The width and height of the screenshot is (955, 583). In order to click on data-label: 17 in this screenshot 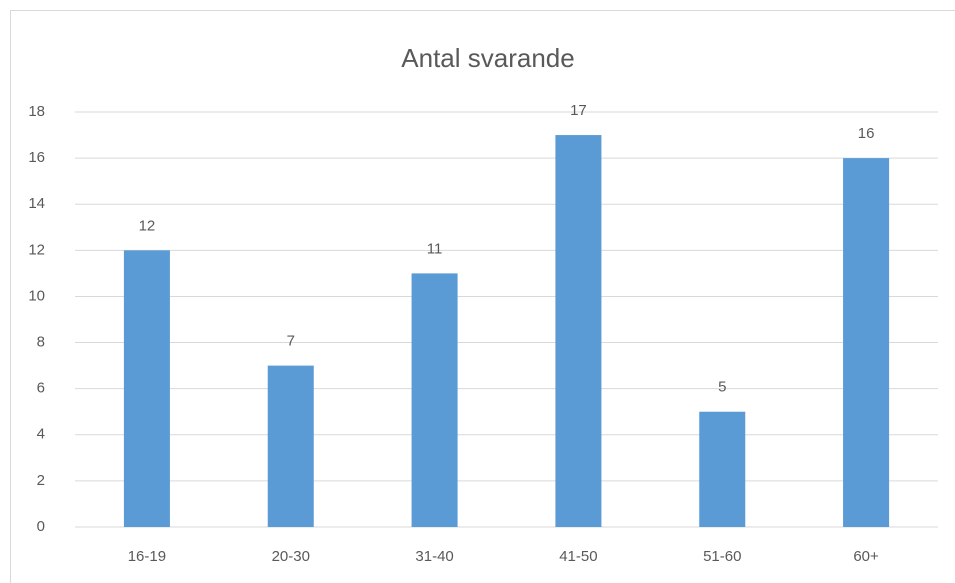, I will do `click(578, 110)`.